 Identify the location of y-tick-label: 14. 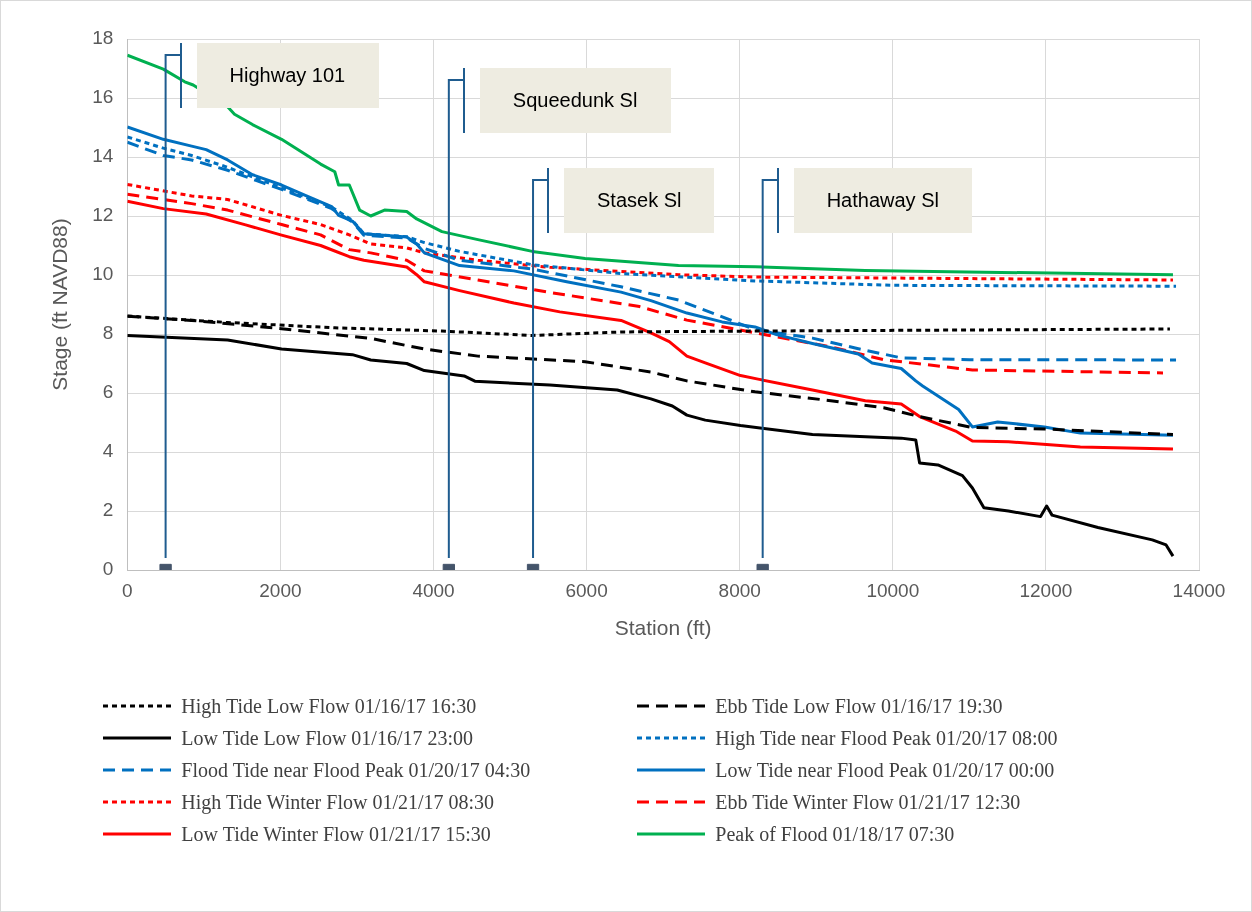
(103, 156).